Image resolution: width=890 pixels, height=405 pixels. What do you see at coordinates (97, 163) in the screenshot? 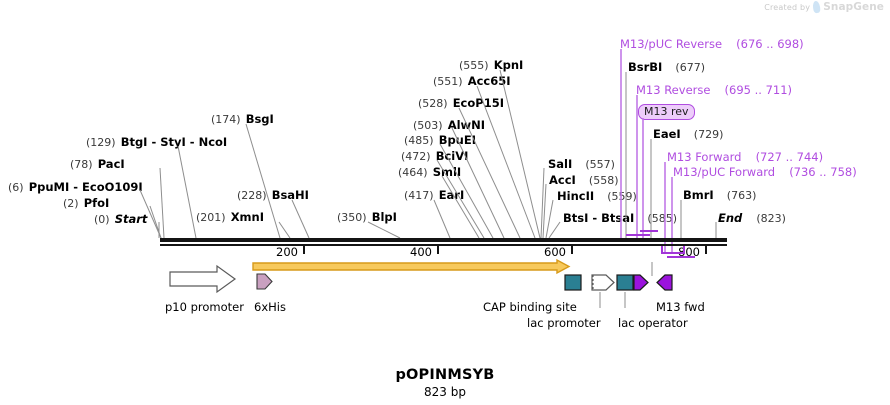
I see `site-label-paci: (78) PacI` at bounding box center [97, 163].